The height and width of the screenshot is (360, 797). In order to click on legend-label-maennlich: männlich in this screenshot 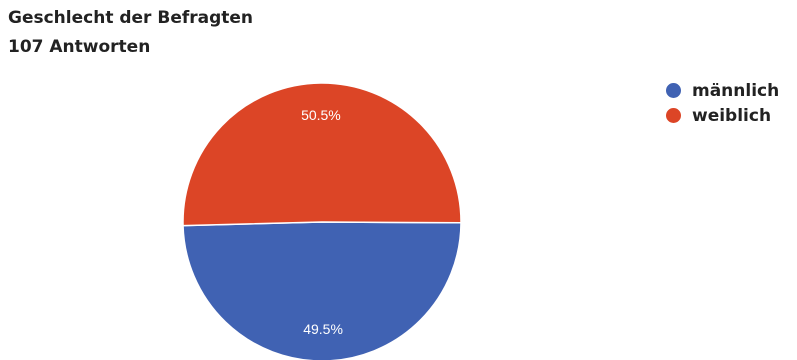, I will do `click(736, 90)`.